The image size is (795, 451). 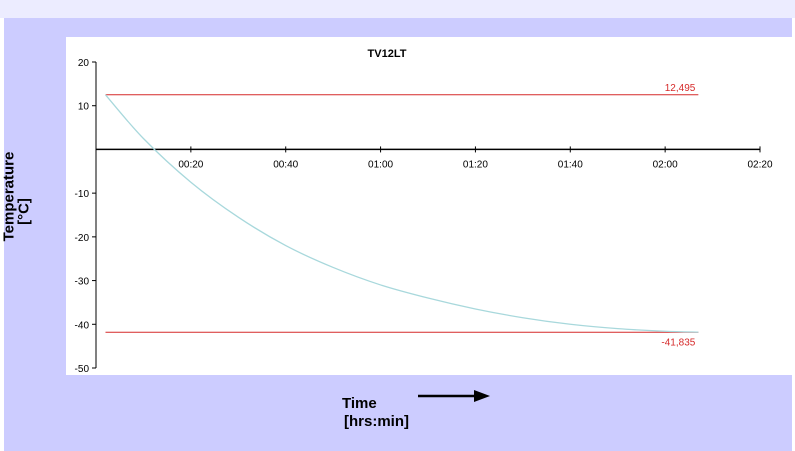 What do you see at coordinates (82, 325) in the screenshot?
I see `y-tick-label: -40` at bounding box center [82, 325].